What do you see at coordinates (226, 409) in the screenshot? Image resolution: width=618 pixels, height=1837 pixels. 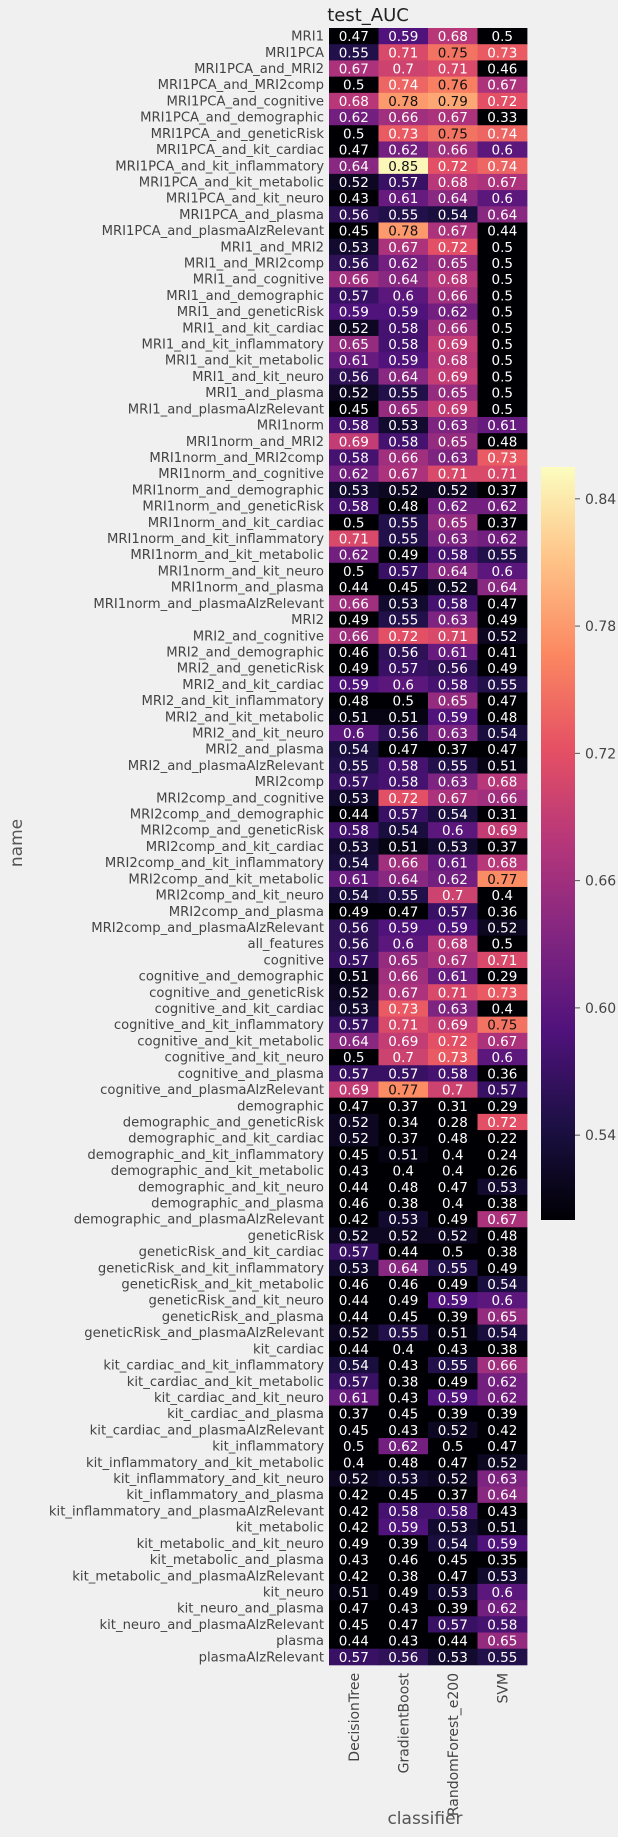 I see `row-label: MRI1_and_plasmaAlzRelevant` at bounding box center [226, 409].